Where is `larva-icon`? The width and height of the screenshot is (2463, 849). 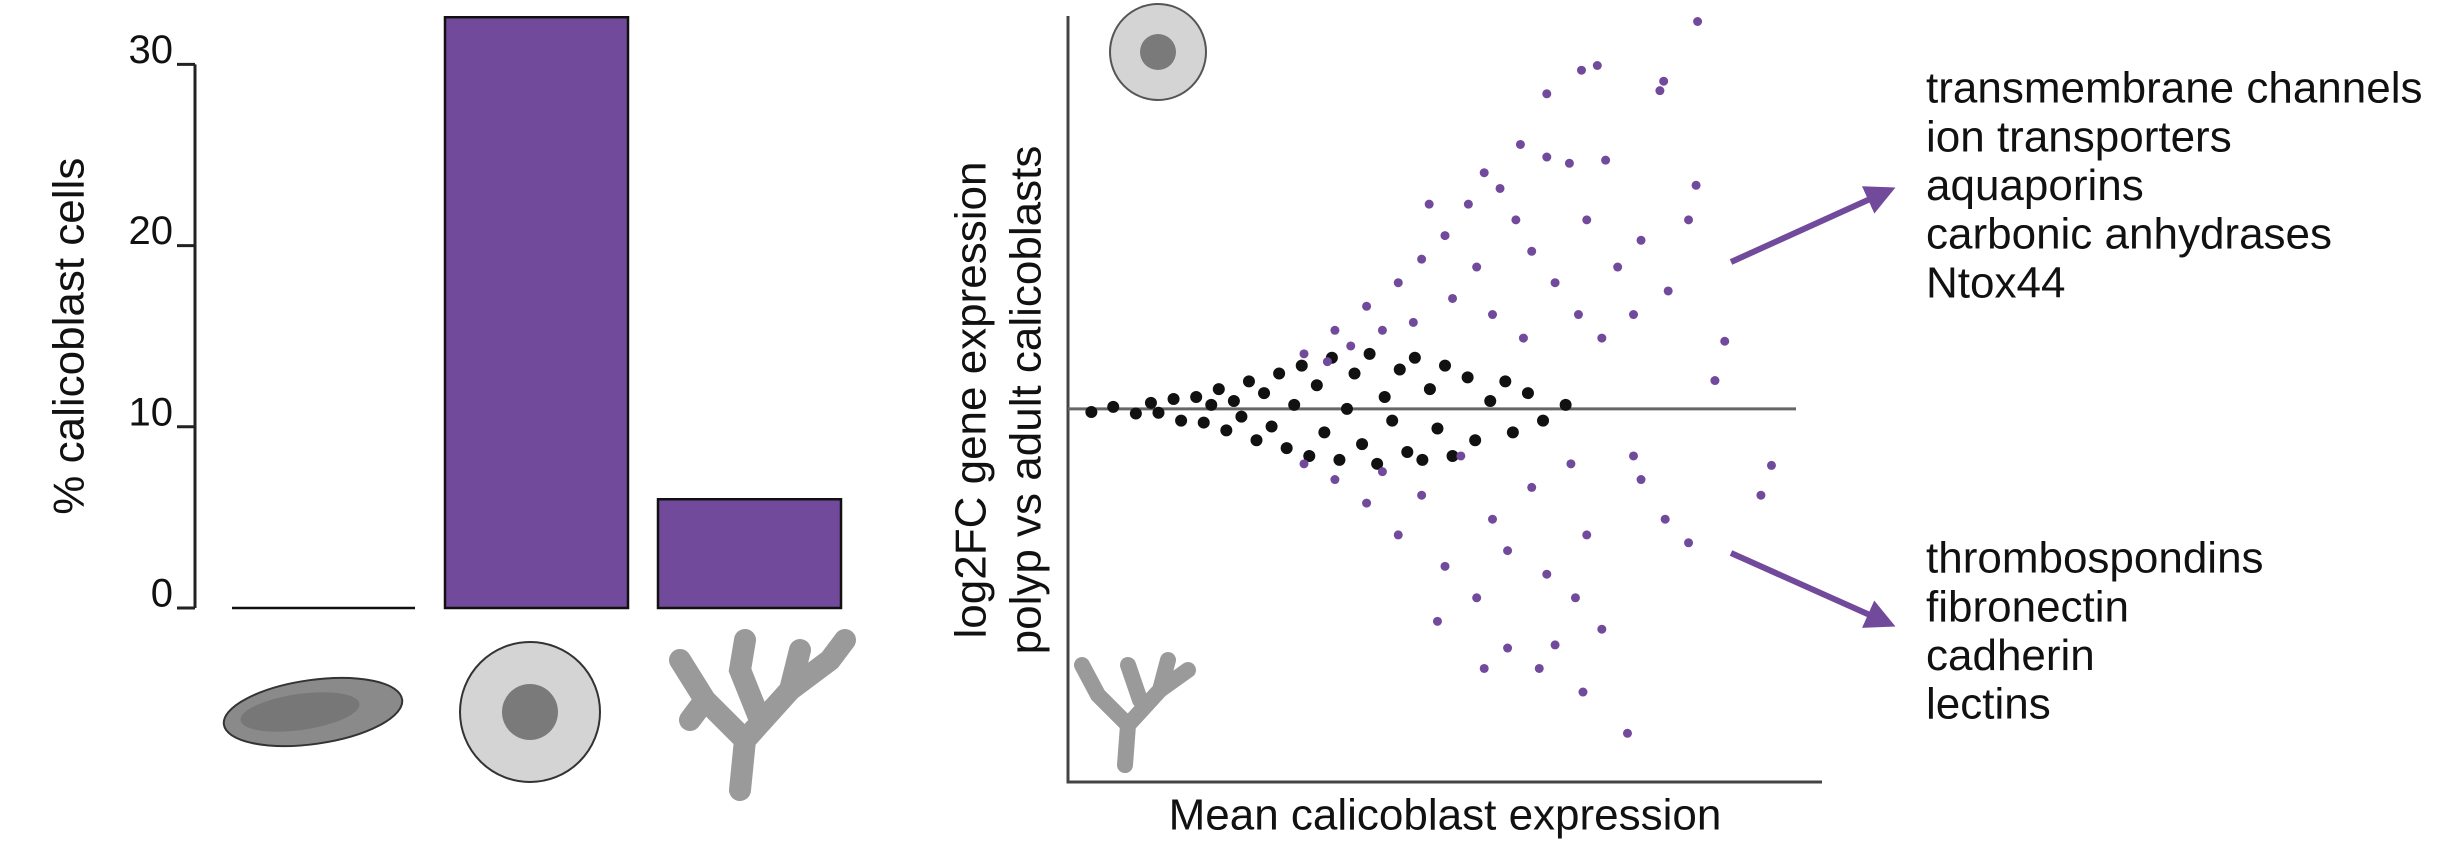 larva-icon is located at coordinates (313, 712).